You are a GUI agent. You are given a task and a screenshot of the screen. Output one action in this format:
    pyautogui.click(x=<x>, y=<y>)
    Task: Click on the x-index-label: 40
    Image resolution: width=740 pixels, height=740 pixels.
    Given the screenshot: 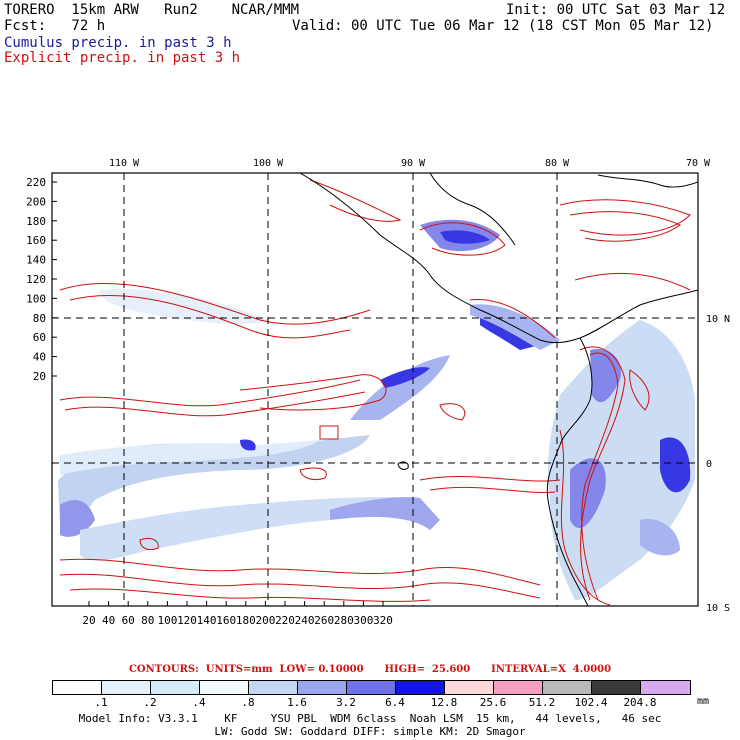 What is the action you would take?
    pyautogui.click(x=108, y=620)
    